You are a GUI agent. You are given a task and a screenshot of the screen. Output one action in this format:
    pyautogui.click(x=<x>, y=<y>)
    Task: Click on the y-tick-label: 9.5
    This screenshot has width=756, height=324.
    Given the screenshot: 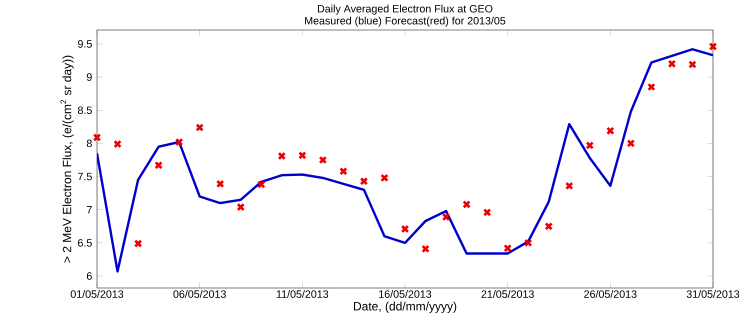 What is the action you would take?
    pyautogui.click(x=85, y=44)
    